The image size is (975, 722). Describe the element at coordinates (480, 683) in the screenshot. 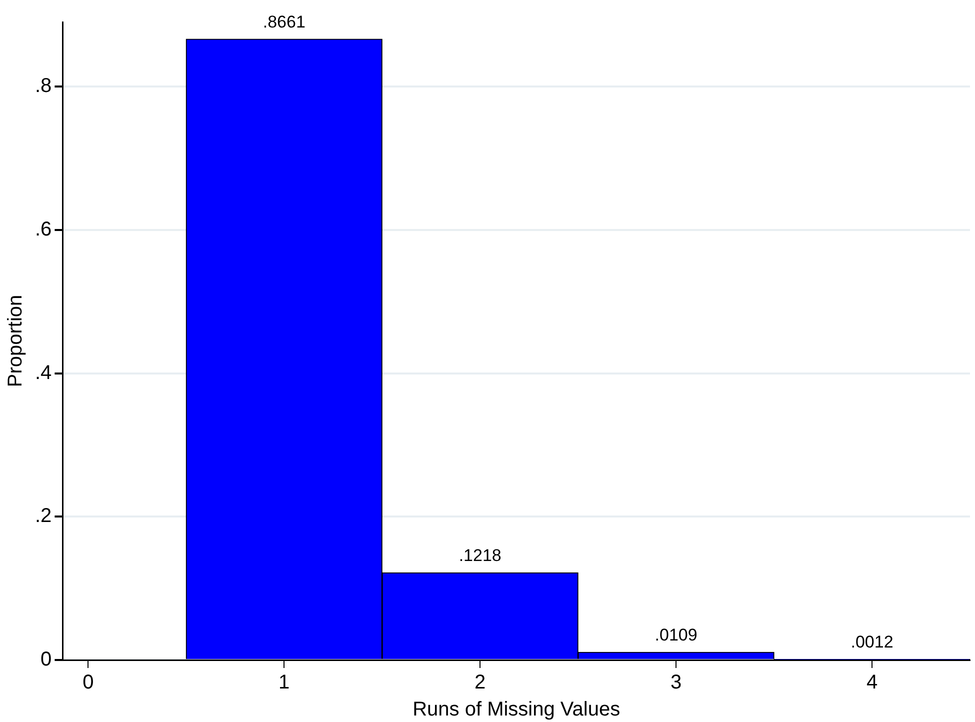

I see `x-tick-label: 2` at that location.